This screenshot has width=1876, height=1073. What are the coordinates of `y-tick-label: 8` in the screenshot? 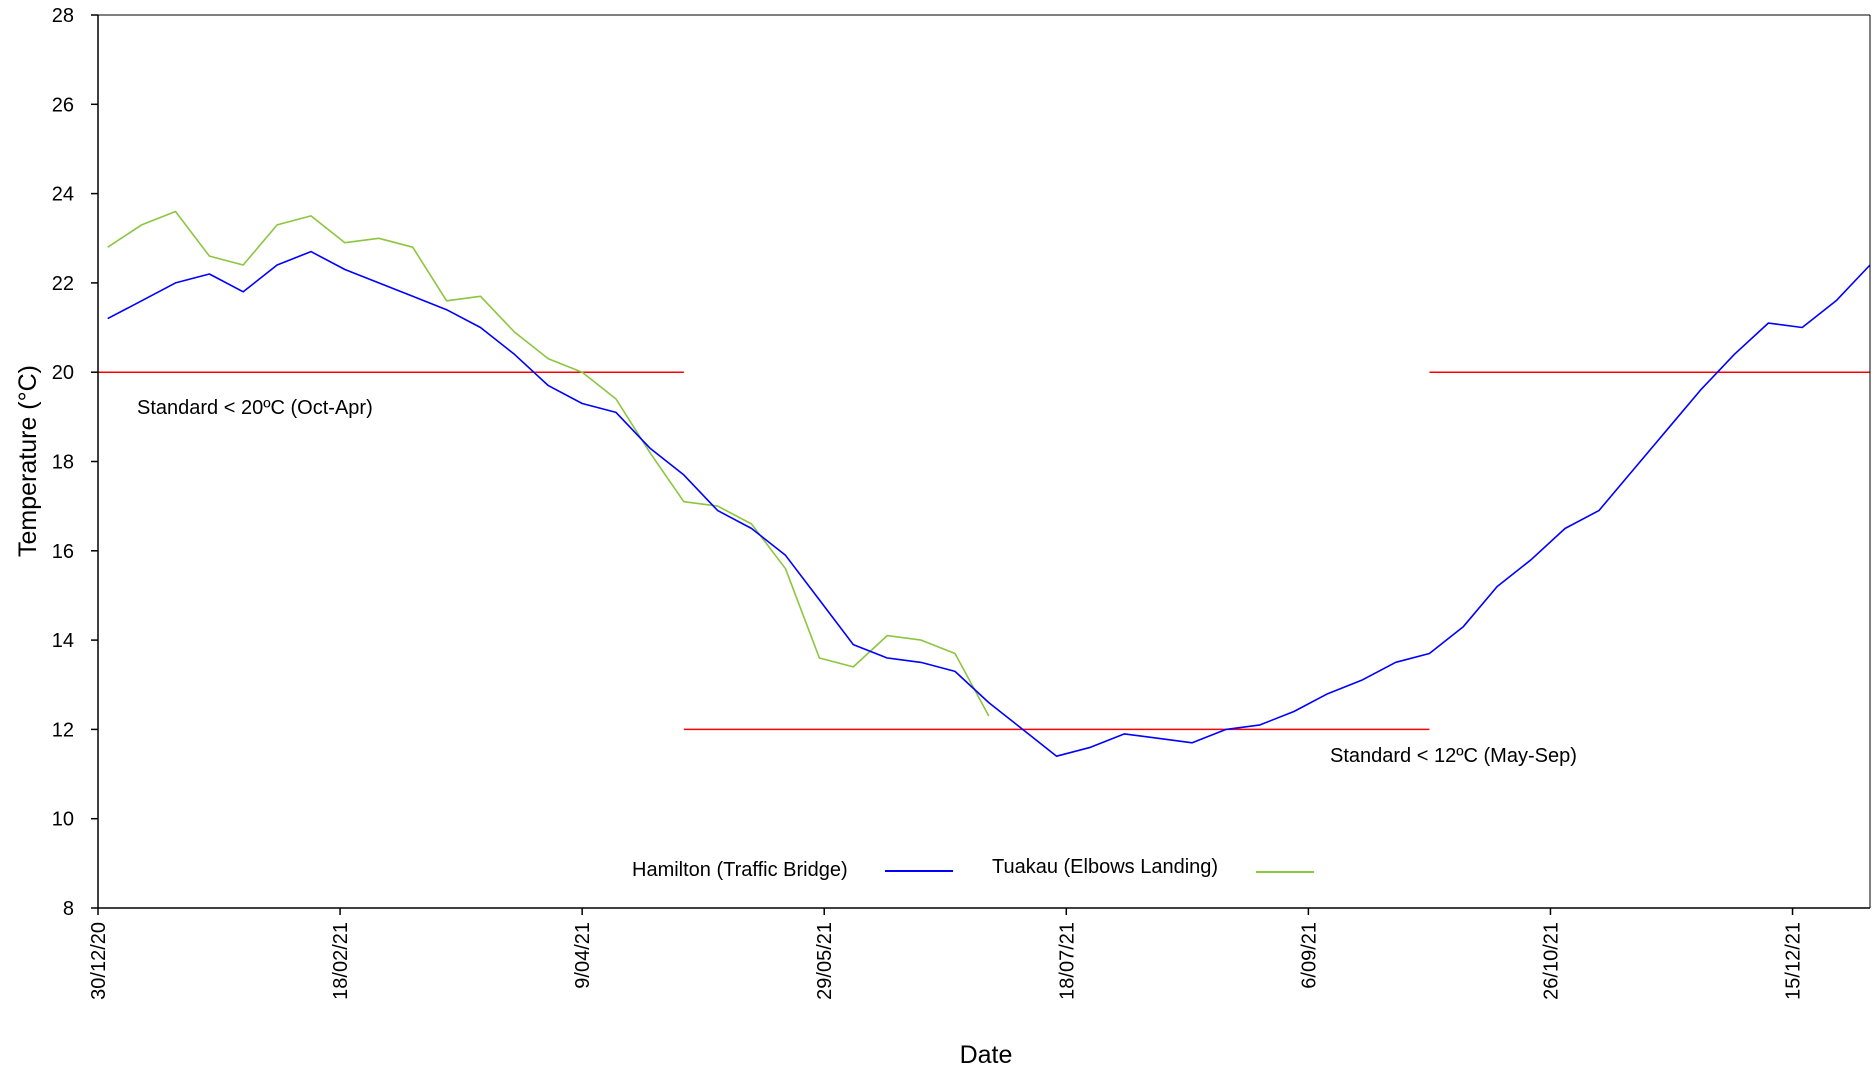 It's located at (68, 909).